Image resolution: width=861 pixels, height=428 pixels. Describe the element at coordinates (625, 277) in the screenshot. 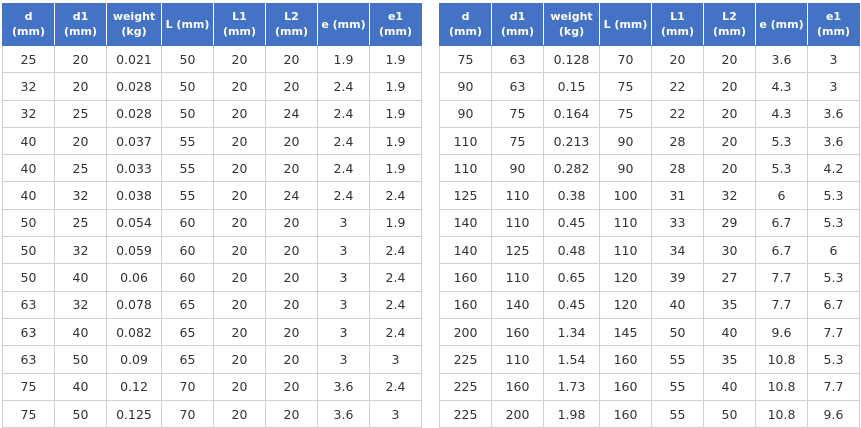

I see `table-cell: 120` at that location.